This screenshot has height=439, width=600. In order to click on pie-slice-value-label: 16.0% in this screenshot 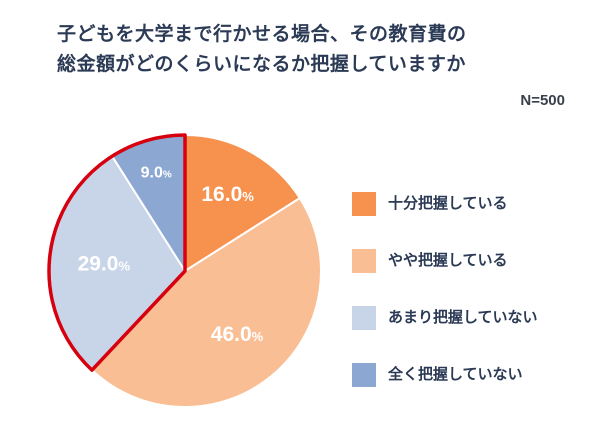, I will do `click(227, 194)`.